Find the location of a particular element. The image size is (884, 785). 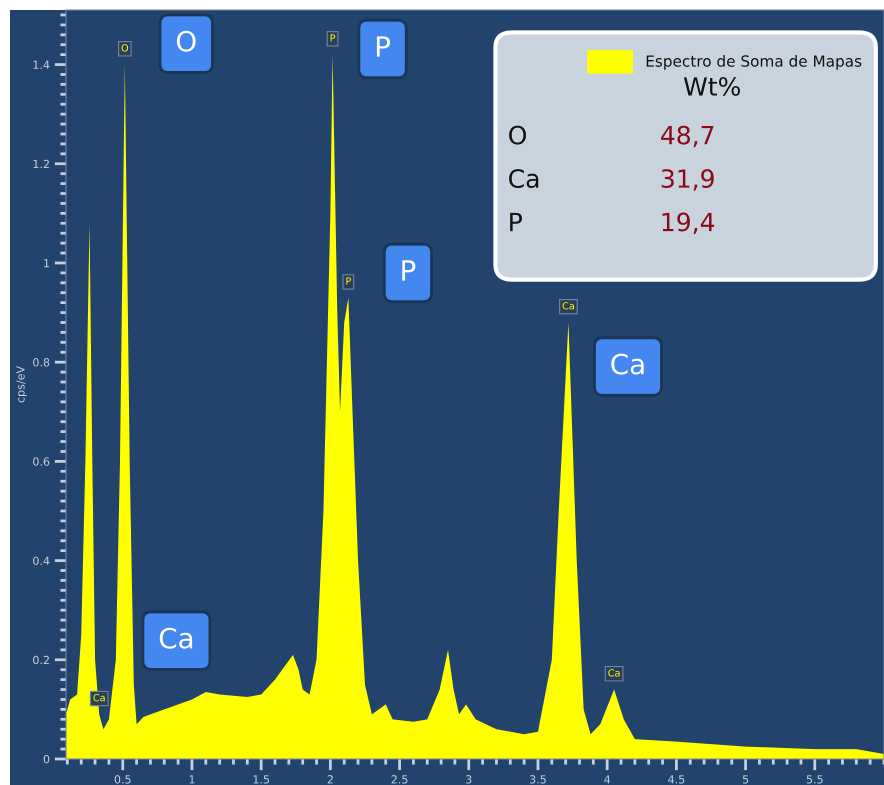

x-tick-label: 1 is located at coordinates (192, 779).